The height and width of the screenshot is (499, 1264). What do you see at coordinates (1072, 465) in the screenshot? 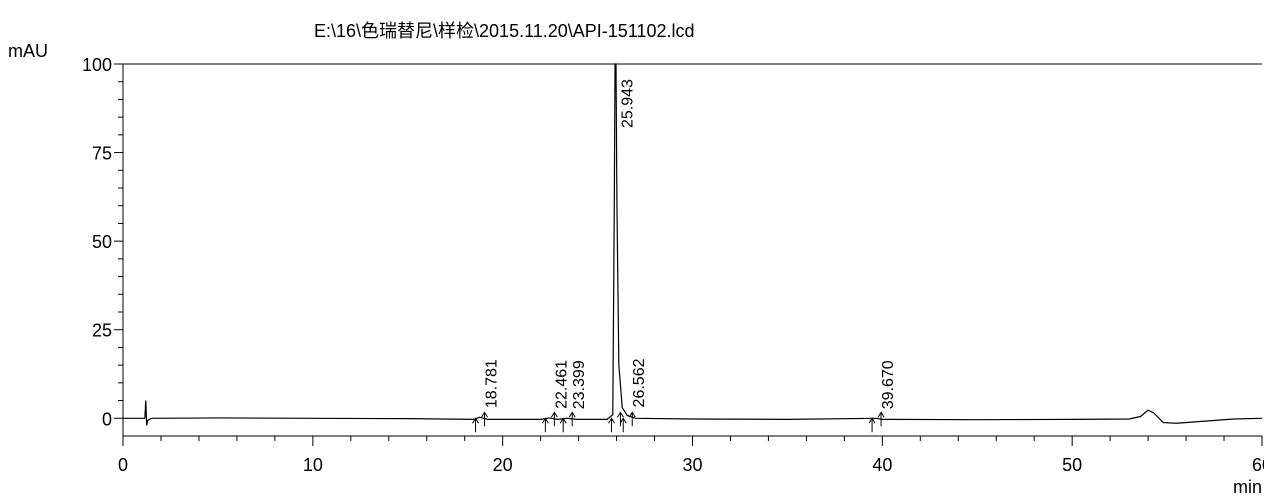
I see `x-tick-label: 50` at bounding box center [1072, 465].